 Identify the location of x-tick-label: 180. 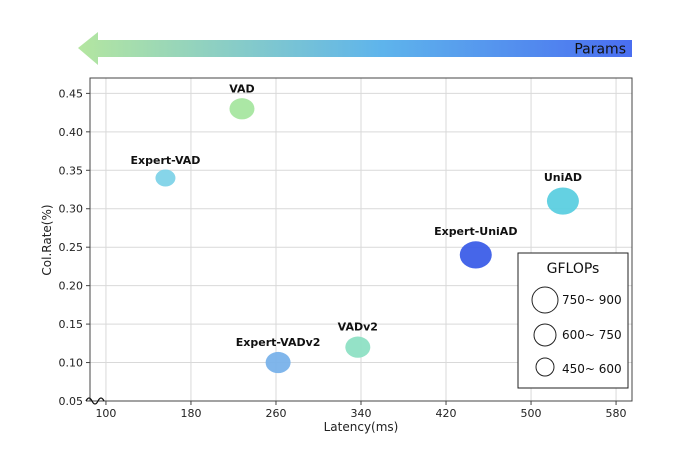
(190, 413).